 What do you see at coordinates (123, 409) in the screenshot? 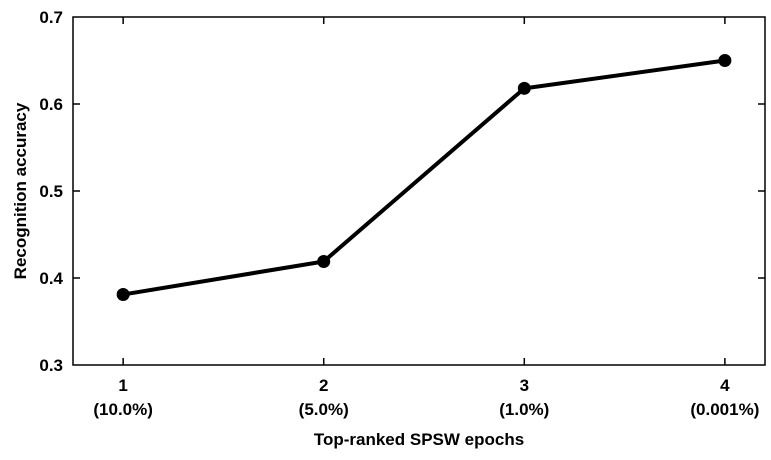
I see `x-tick-sublabel: (10.0%)` at bounding box center [123, 409].